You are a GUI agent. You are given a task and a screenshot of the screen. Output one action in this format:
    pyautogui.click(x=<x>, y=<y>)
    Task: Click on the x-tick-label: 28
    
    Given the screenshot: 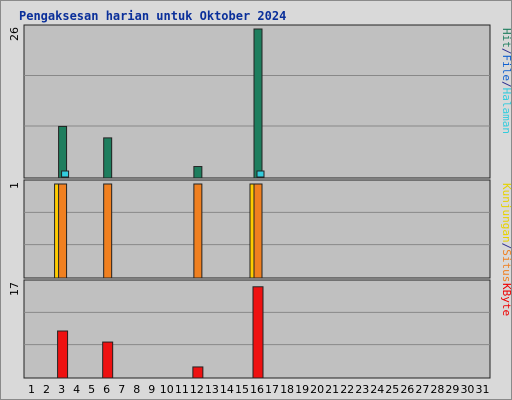 What is the action you would take?
    pyautogui.click(x=437, y=389)
    